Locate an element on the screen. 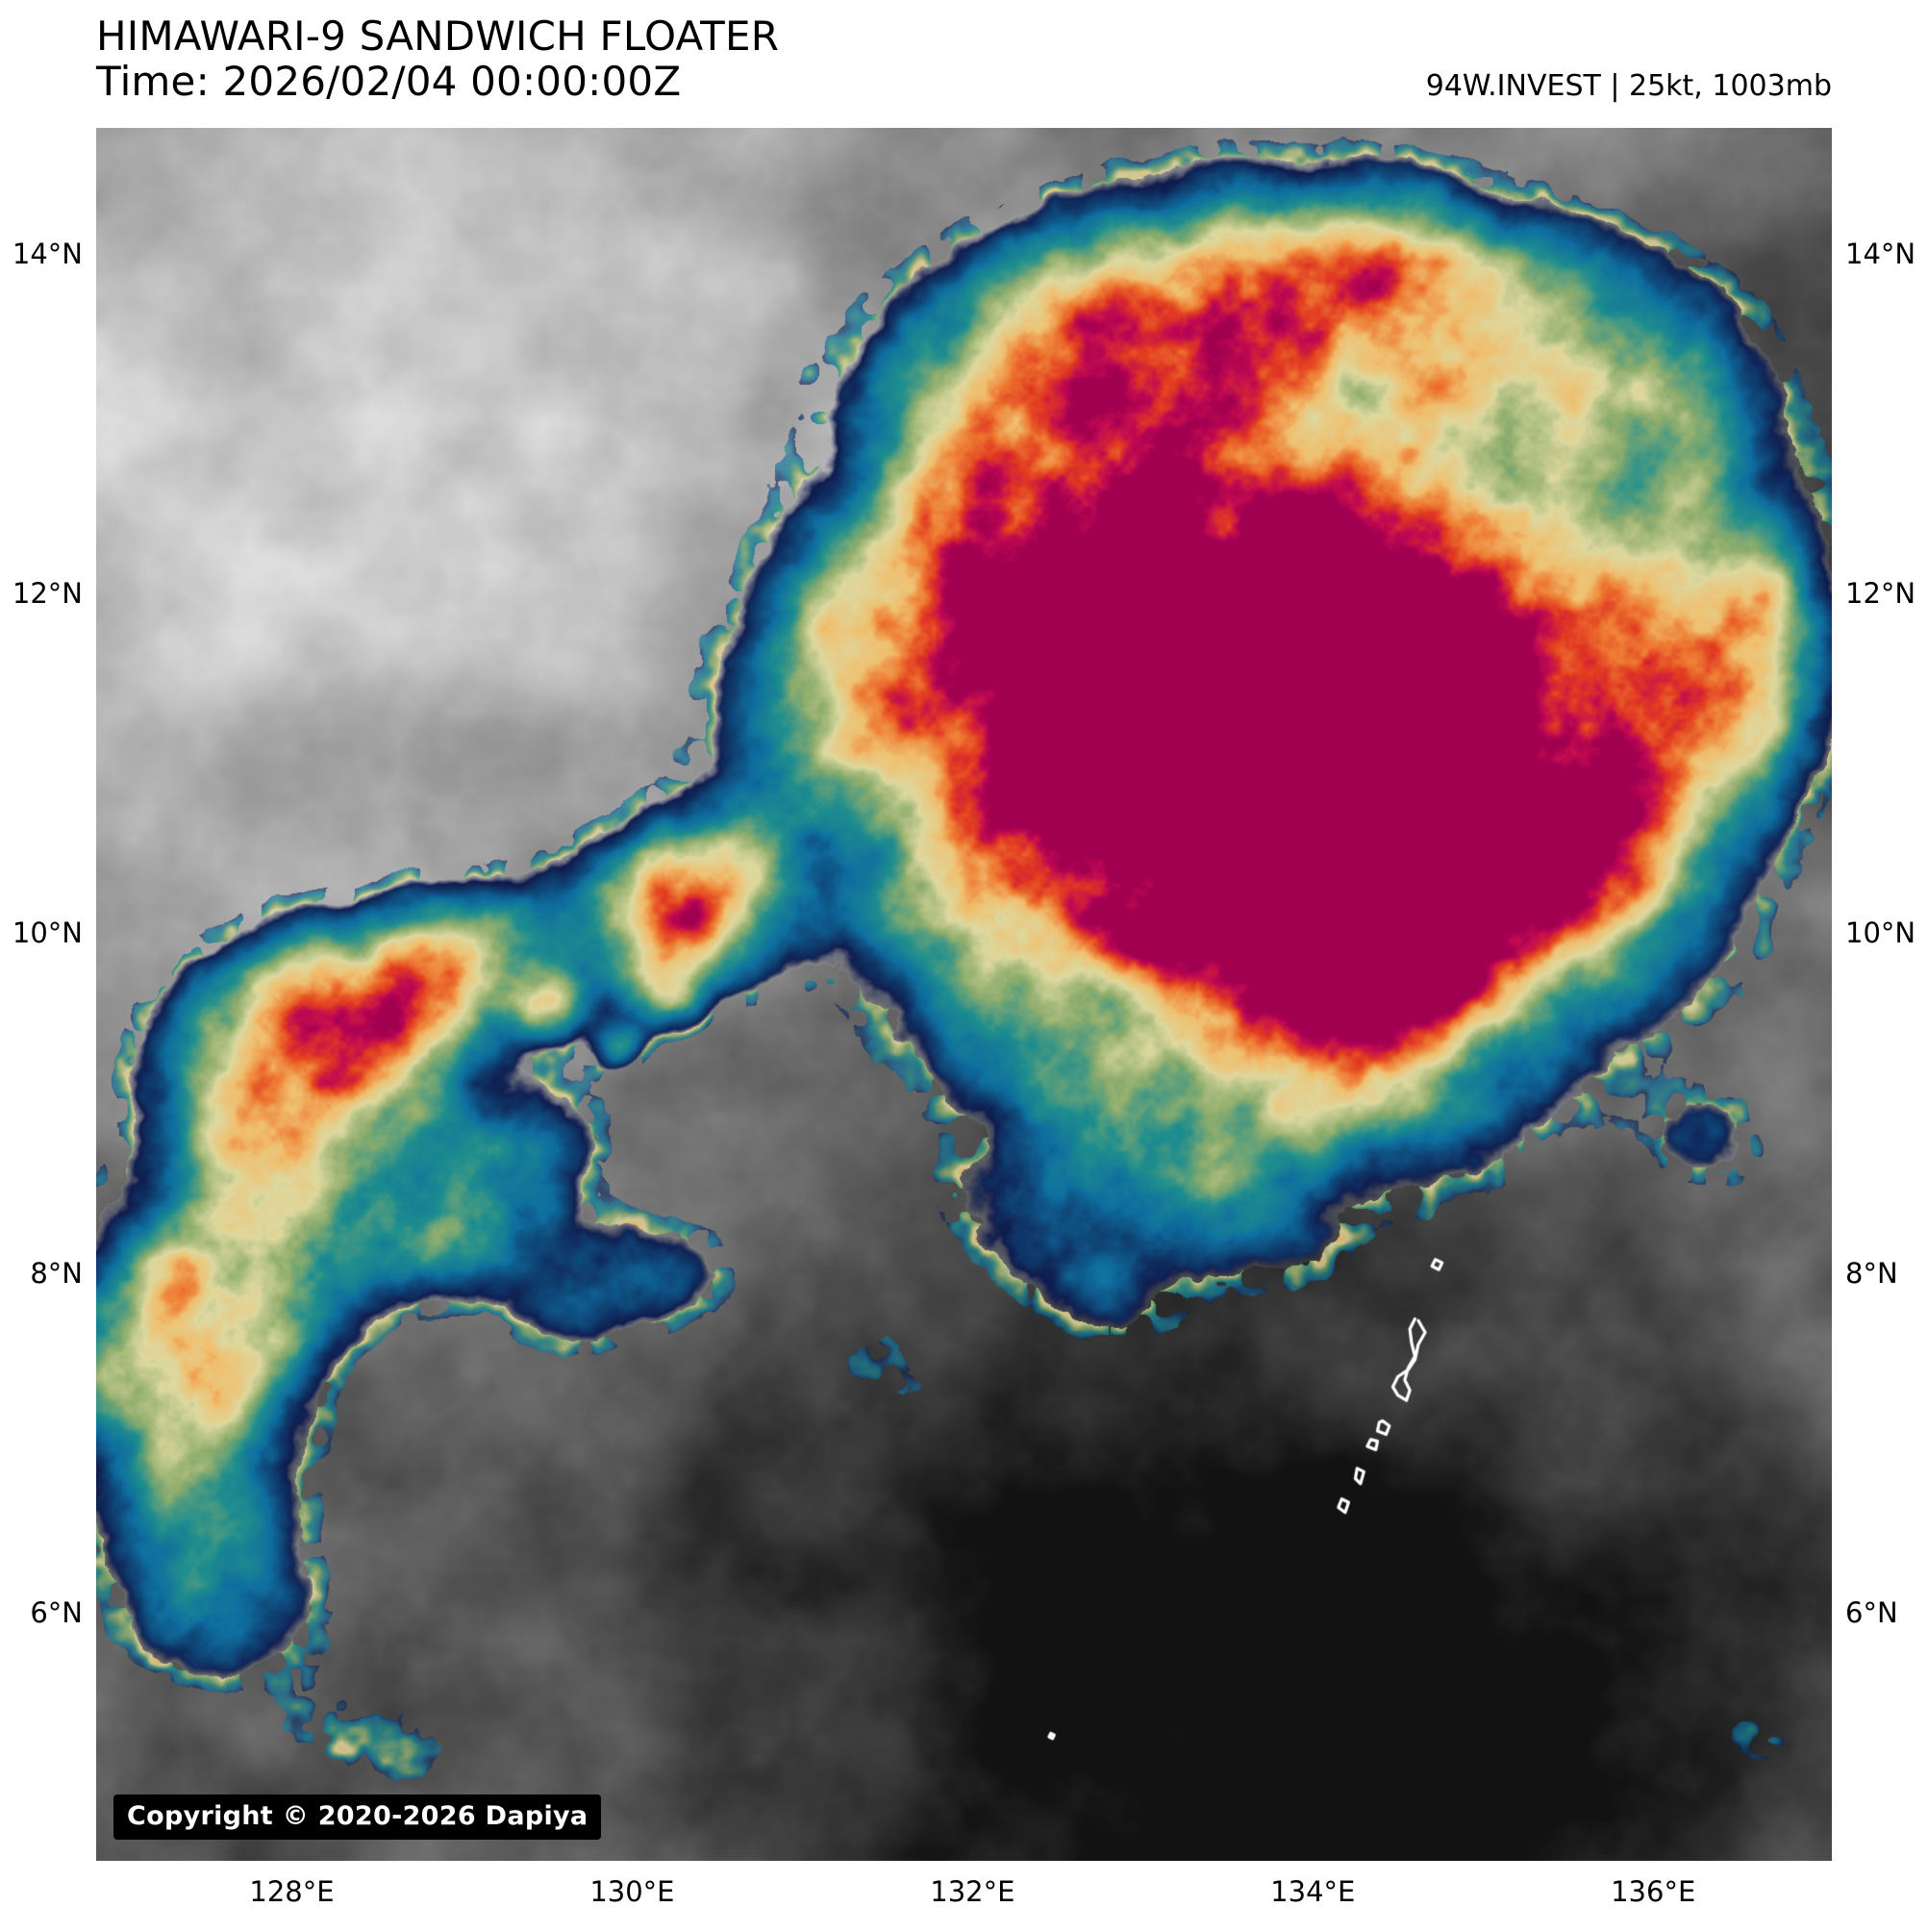 The height and width of the screenshot is (1932, 1928). copyright-badge: Copyright © 2020-2026 Dapiya is located at coordinates (357, 1817).